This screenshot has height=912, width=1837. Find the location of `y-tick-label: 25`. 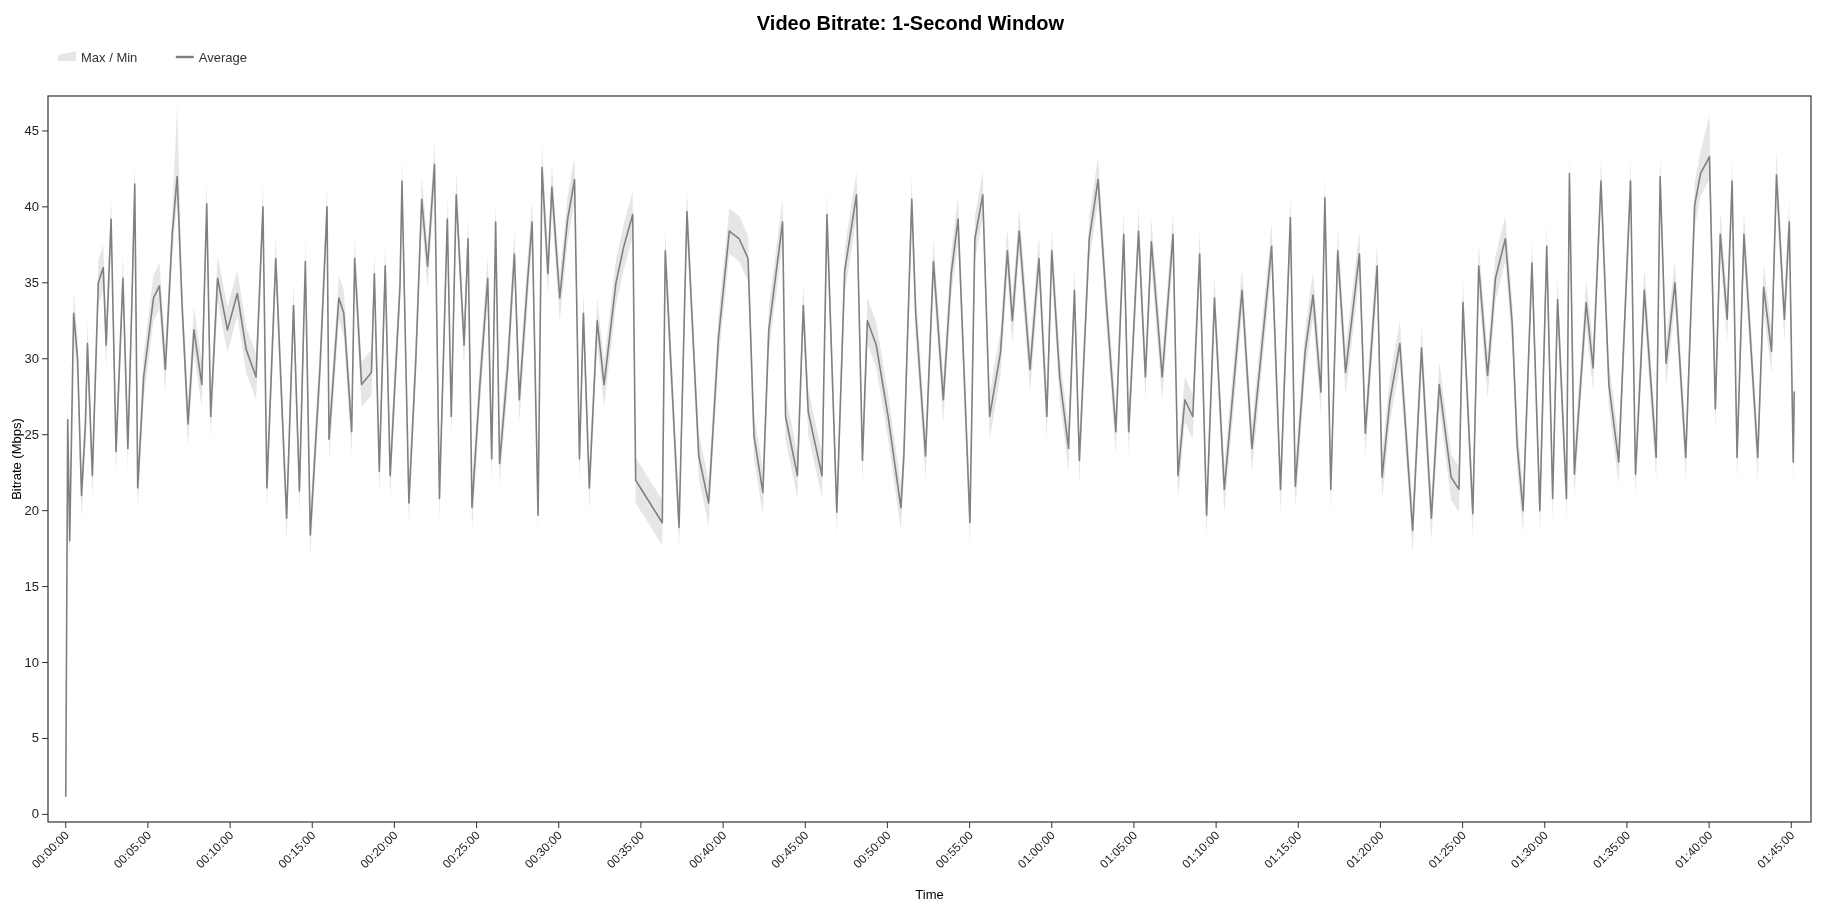

y-tick-label: 25 is located at coordinates (31, 434).